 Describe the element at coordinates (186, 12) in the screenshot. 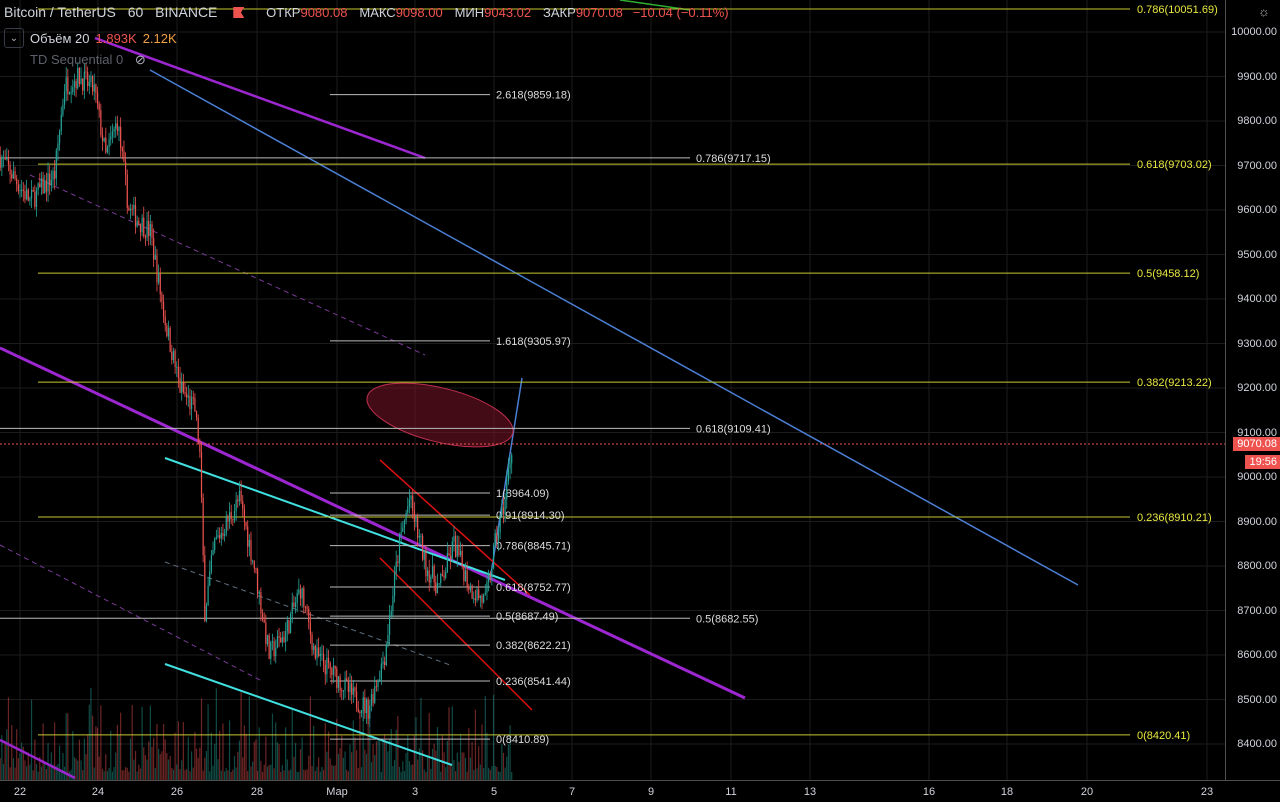

I see `exchange: BINANCE` at that location.